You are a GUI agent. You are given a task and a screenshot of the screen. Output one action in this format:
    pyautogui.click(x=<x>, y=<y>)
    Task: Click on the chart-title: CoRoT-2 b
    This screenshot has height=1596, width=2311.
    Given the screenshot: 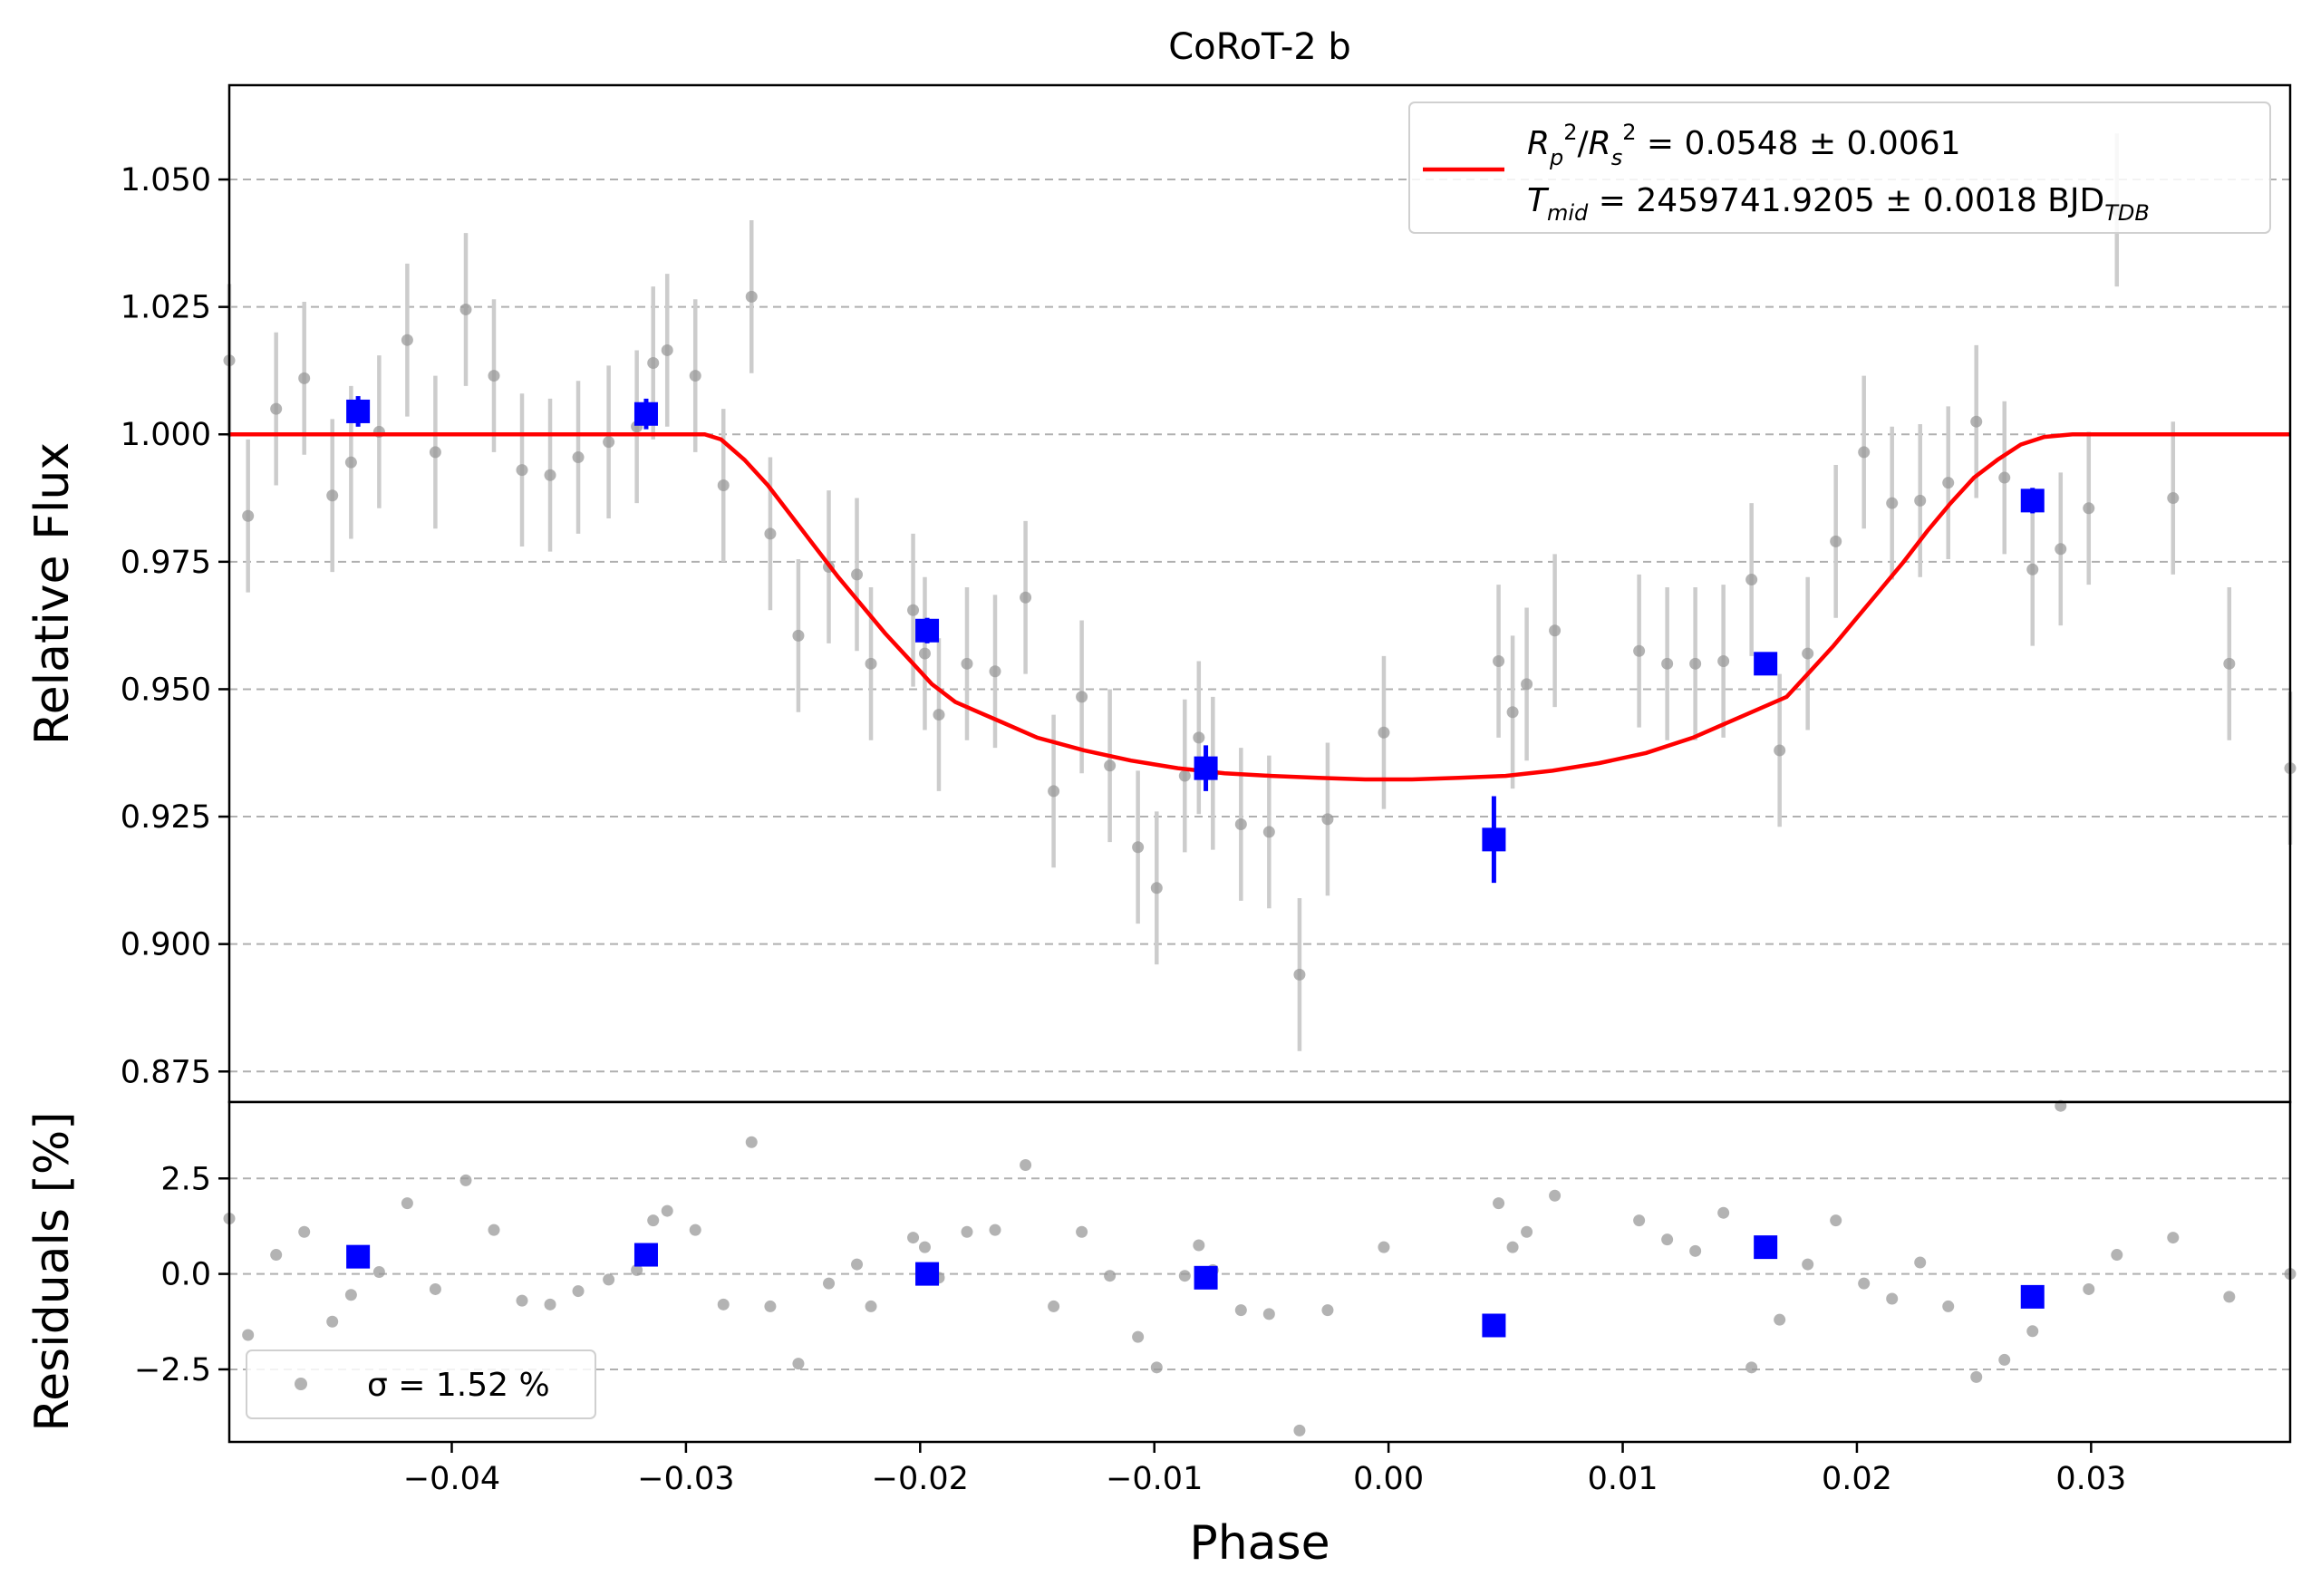 What is the action you would take?
    pyautogui.click(x=1259, y=47)
    